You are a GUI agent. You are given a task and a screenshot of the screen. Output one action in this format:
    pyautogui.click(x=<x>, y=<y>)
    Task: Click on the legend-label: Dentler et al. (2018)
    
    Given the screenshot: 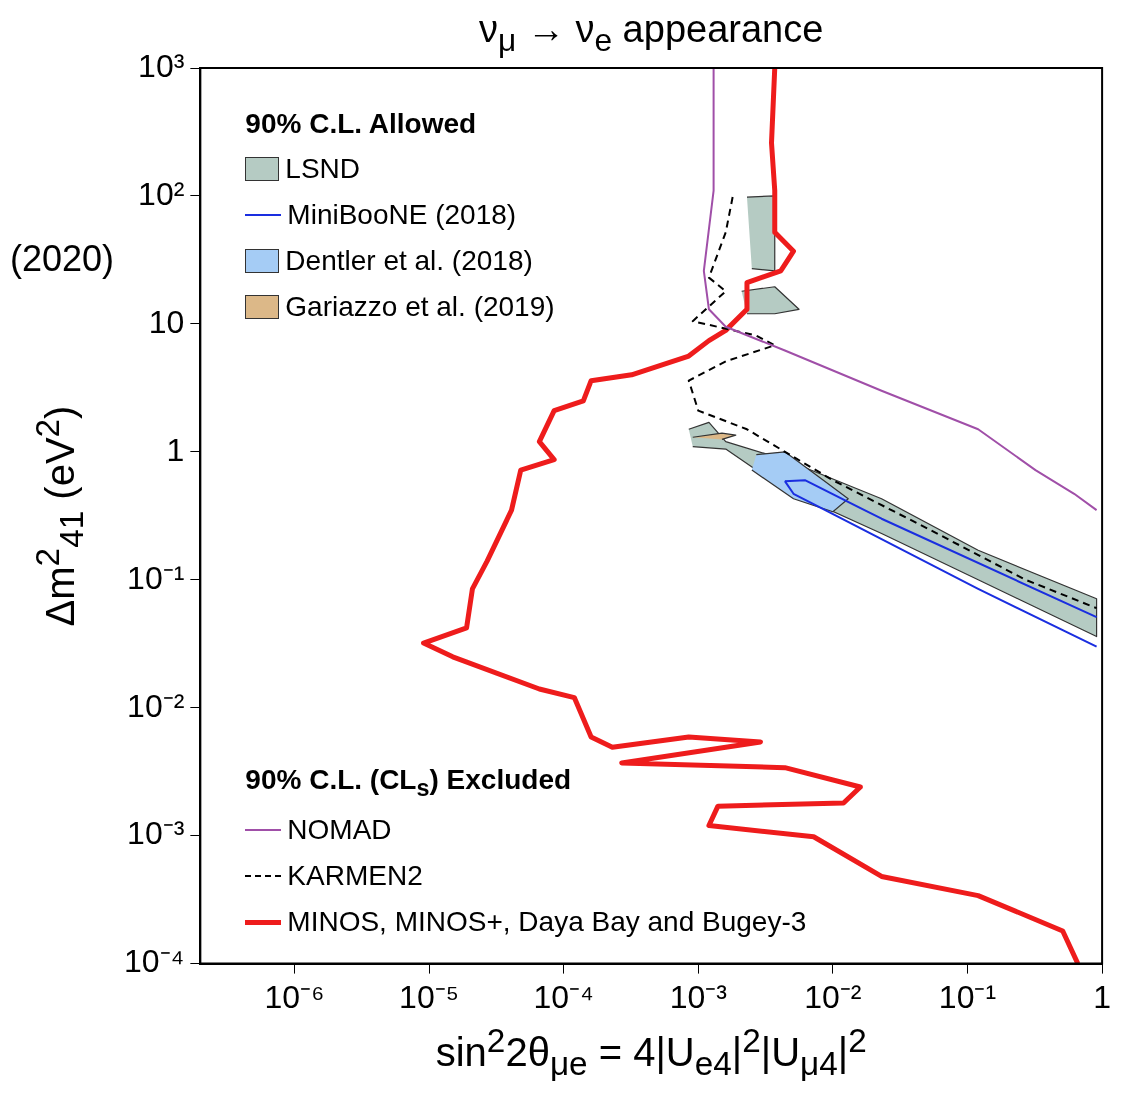 What is the action you would take?
    pyautogui.click(x=409, y=261)
    